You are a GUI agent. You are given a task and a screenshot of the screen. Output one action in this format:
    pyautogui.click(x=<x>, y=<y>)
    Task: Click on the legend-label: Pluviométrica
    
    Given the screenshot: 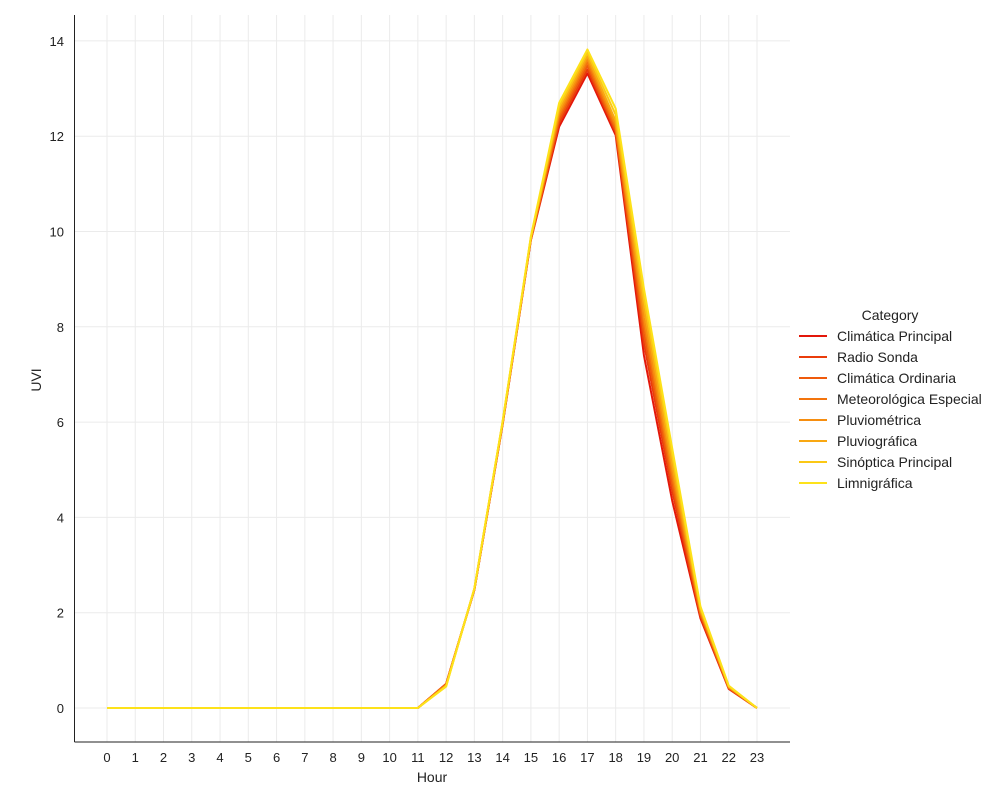 What is the action you would take?
    pyautogui.click(x=879, y=420)
    